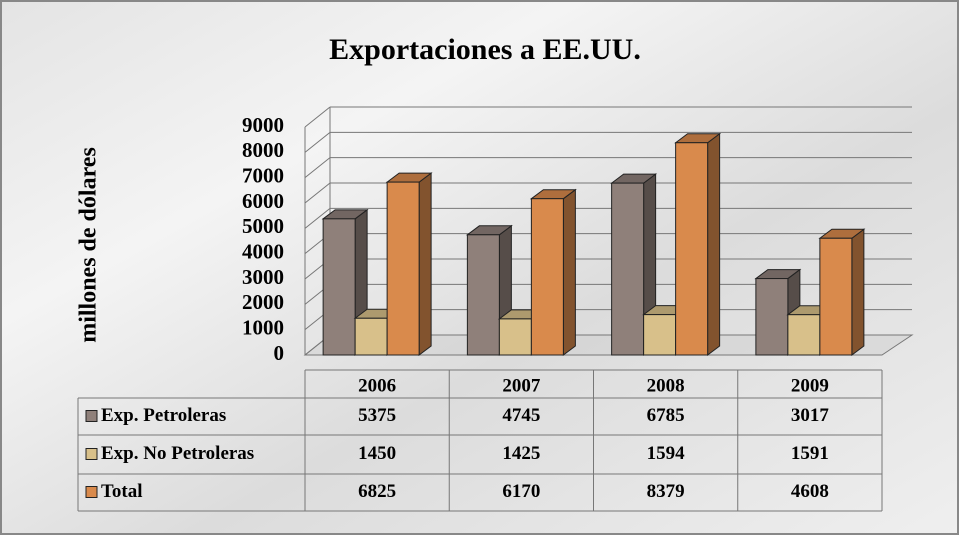 This screenshot has height=540, width=959. Describe the element at coordinates (666, 453) in the screenshot. I see `table-value: 1594` at that location.